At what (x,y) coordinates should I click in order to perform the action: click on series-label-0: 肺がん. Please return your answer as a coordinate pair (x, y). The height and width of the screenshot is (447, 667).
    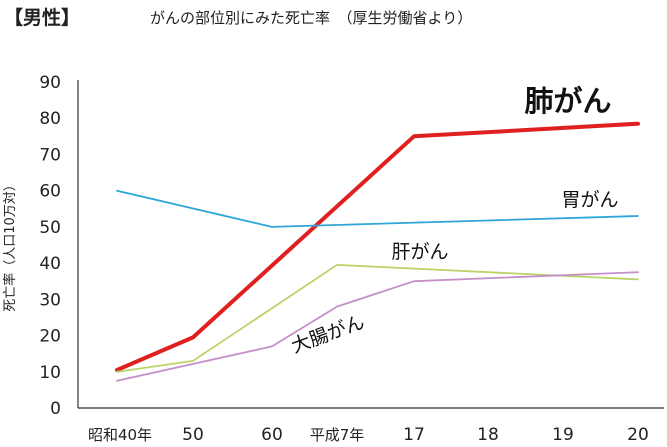
    Looking at the image, I should click on (567, 101).